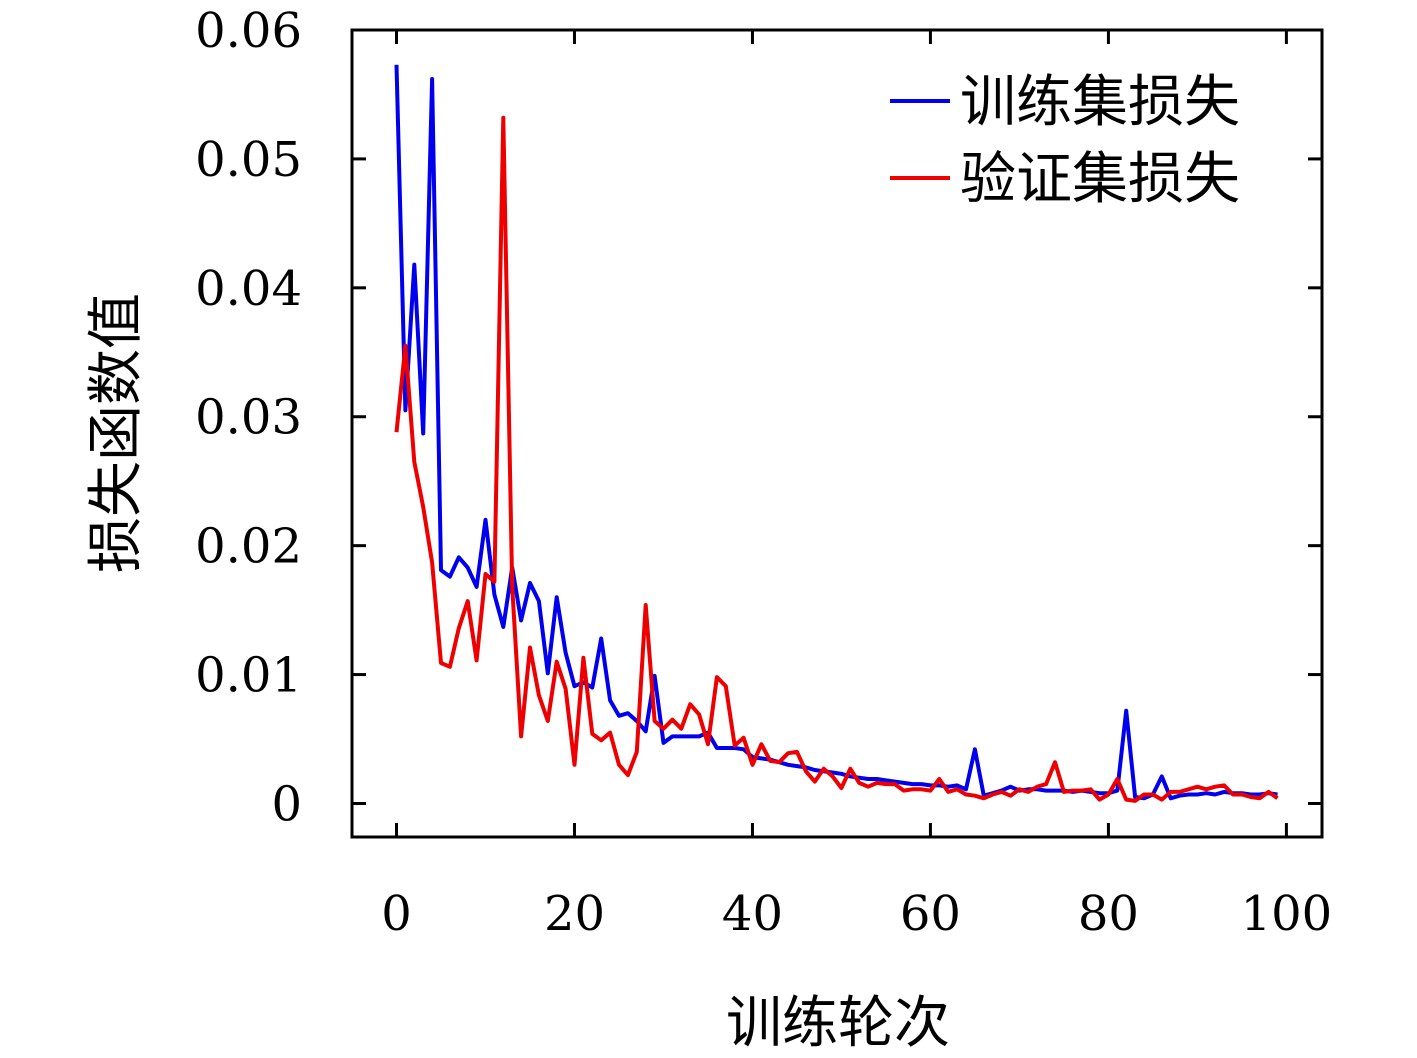  What do you see at coordinates (248, 547) in the screenshot?
I see `y-tick-label: 0.02` at bounding box center [248, 547].